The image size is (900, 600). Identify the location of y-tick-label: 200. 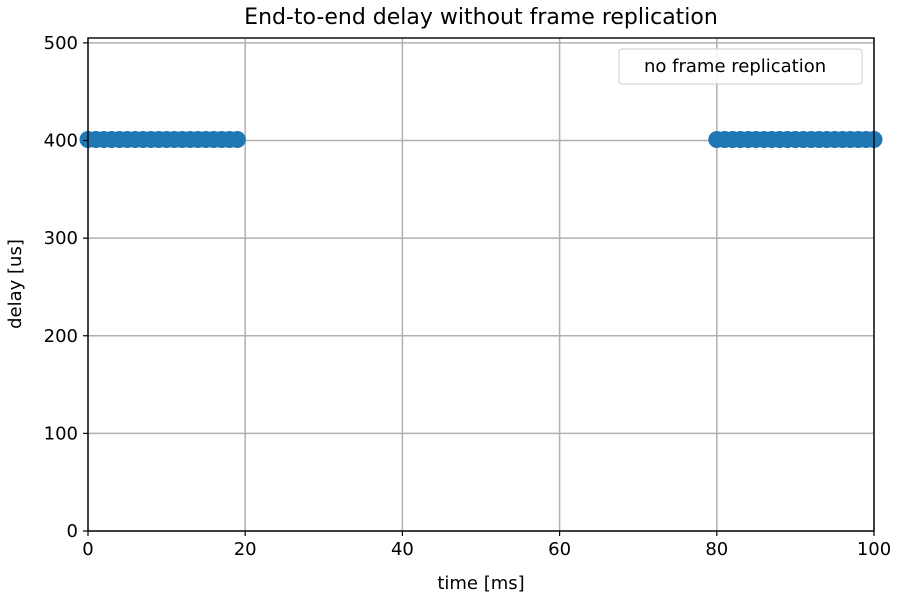
(61, 336).